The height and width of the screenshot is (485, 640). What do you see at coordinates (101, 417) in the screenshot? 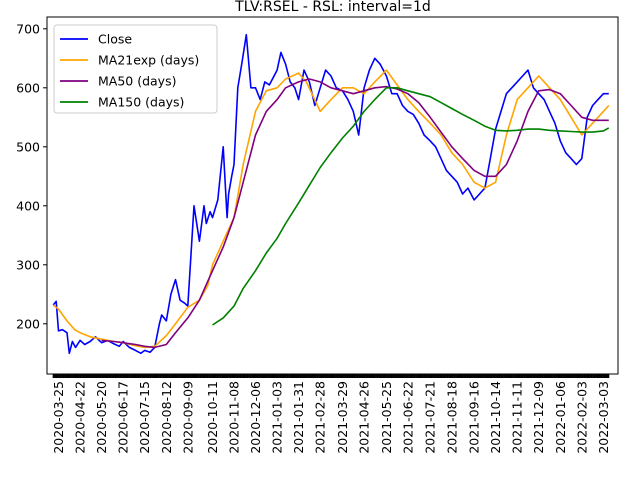
I see `x-tick-label: 2020-05-20` at bounding box center [101, 417].